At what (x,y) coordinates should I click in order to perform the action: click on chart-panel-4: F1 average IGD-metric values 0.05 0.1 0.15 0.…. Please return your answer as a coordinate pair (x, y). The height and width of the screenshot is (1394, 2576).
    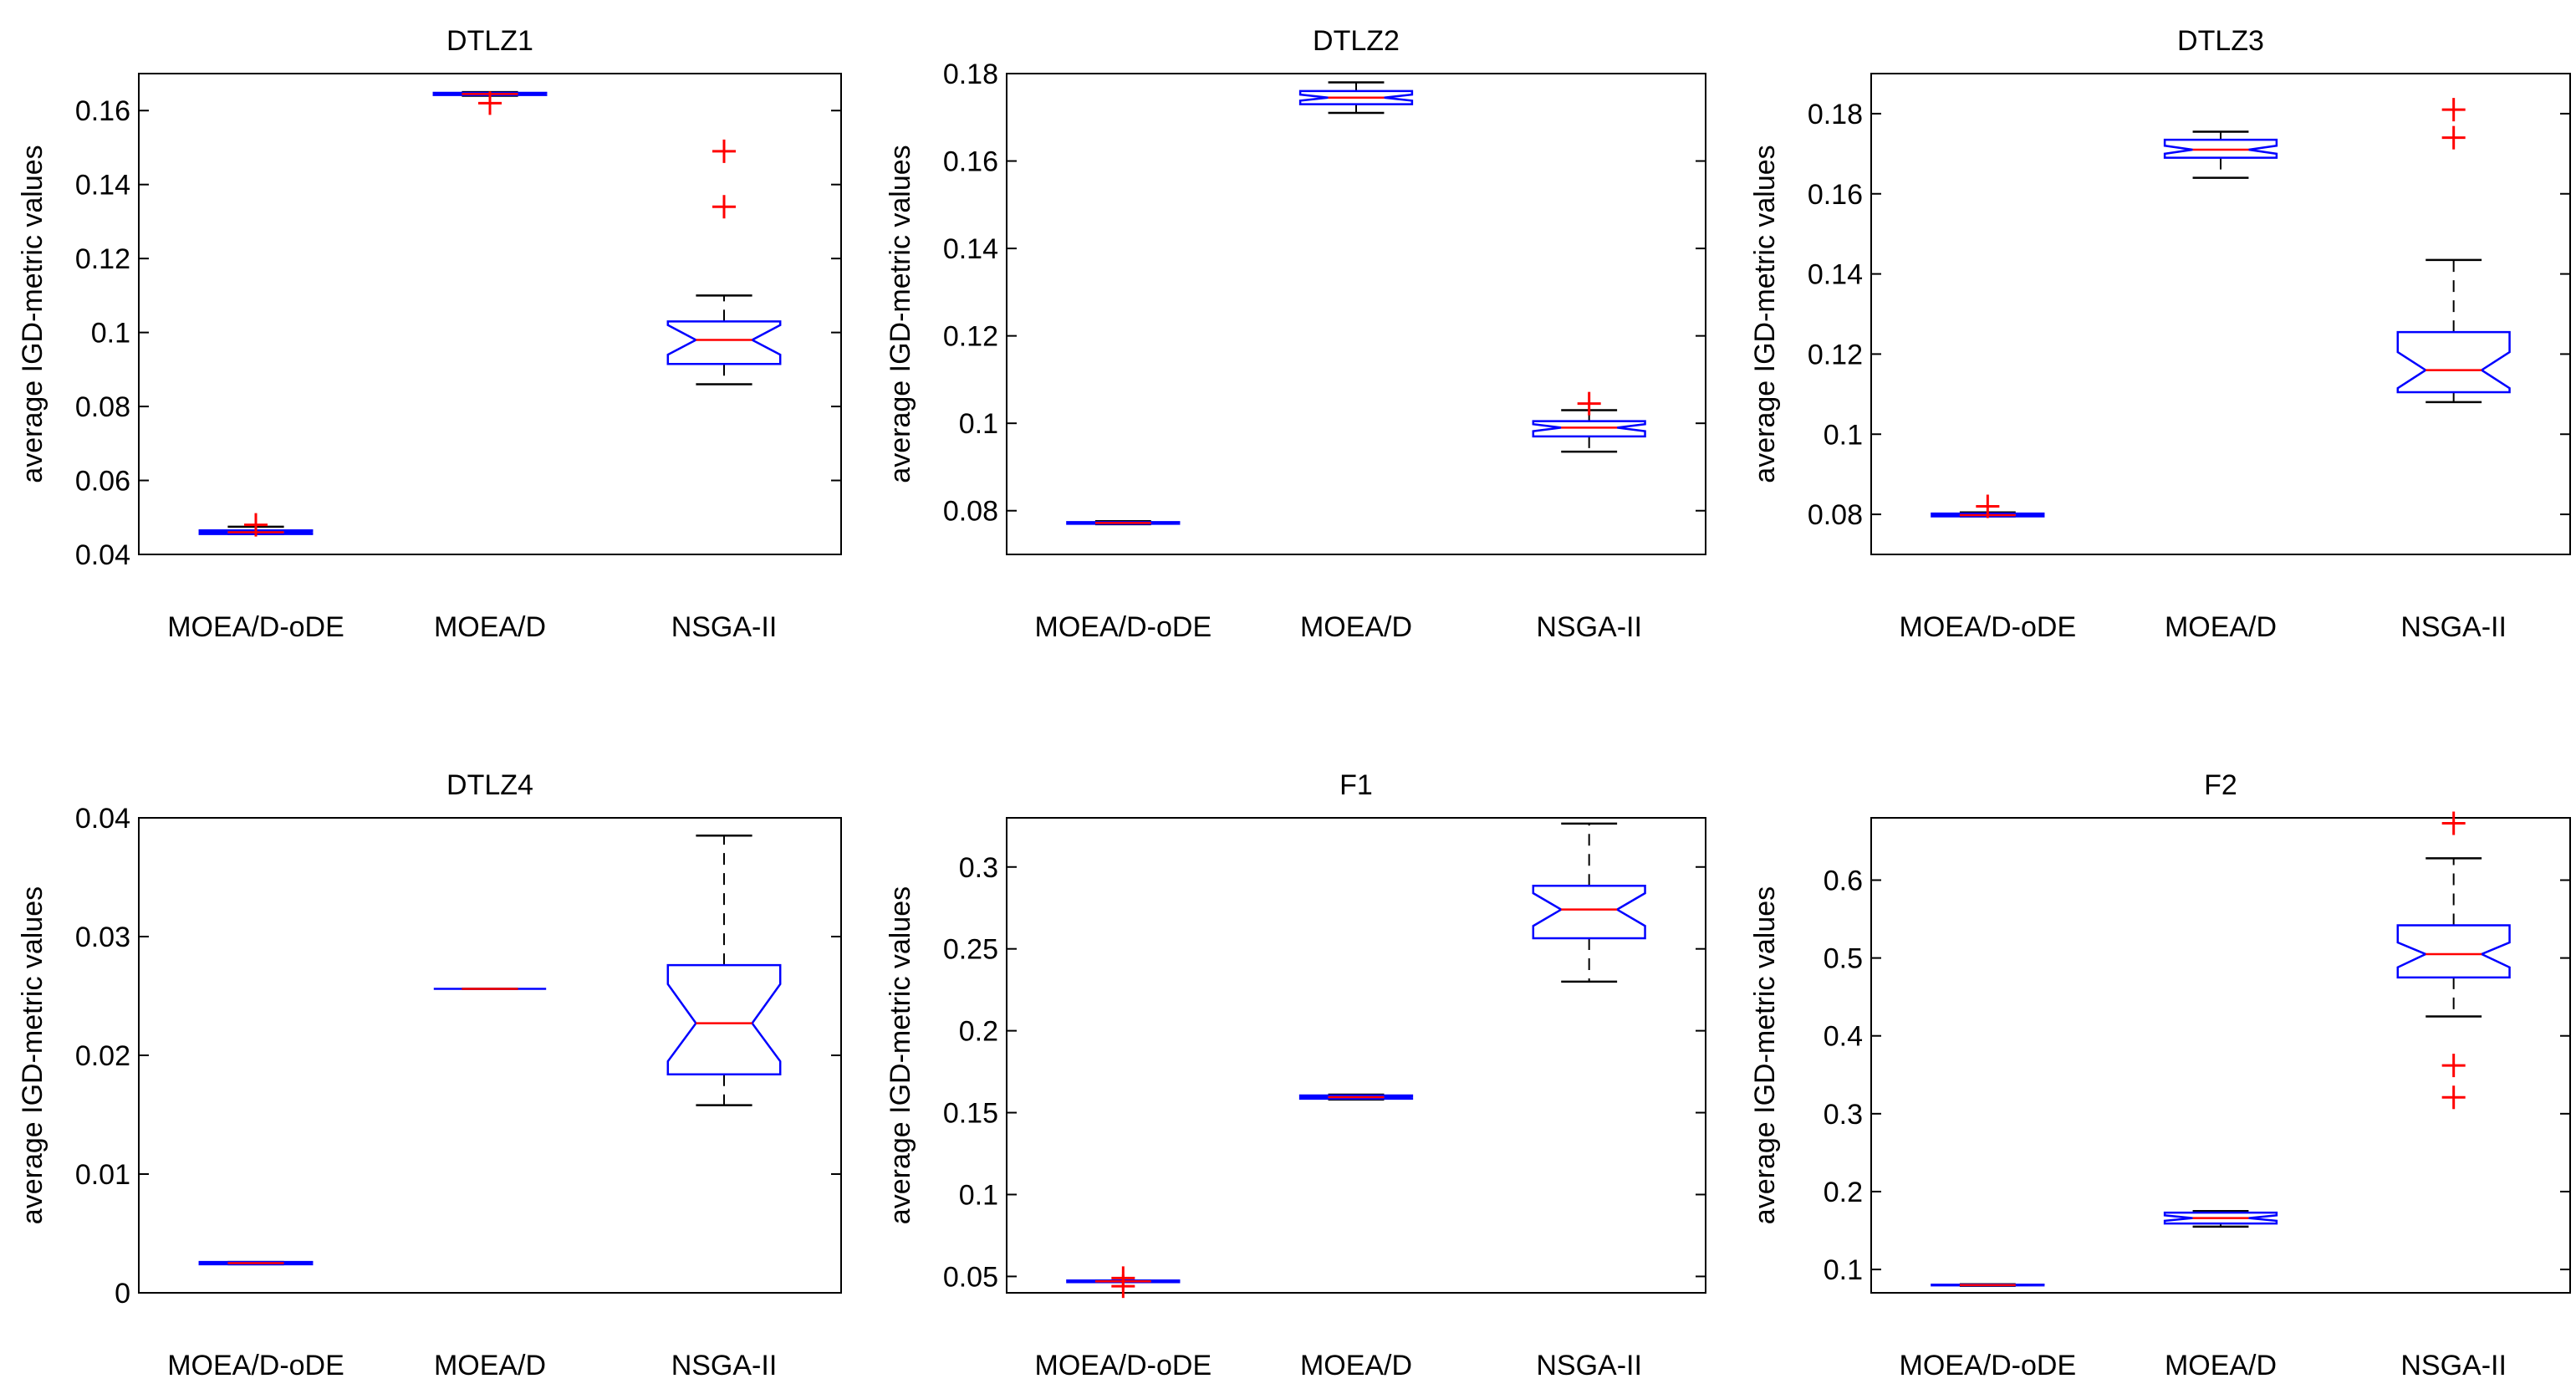
    Looking at the image, I should click on (1295, 1075).